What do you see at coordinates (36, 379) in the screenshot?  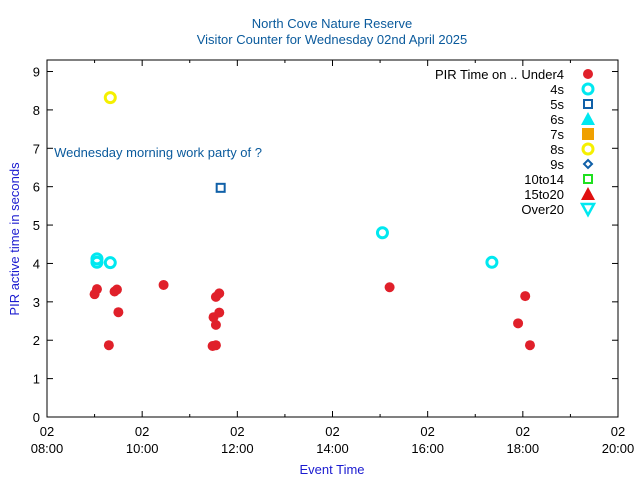 I see `y-tick-label: 1` at bounding box center [36, 379].